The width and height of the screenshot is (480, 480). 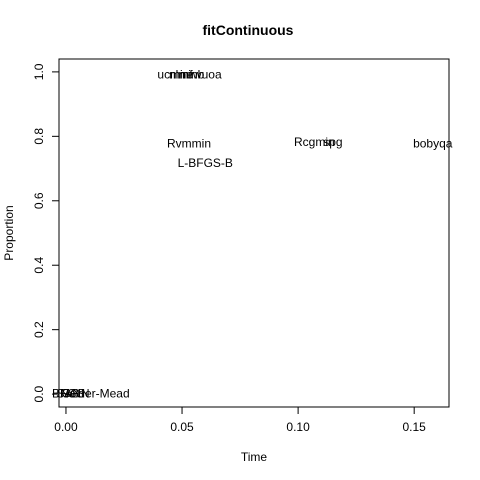 What do you see at coordinates (39, 393) in the screenshot?
I see `y-tick-label: 0.0` at bounding box center [39, 393].